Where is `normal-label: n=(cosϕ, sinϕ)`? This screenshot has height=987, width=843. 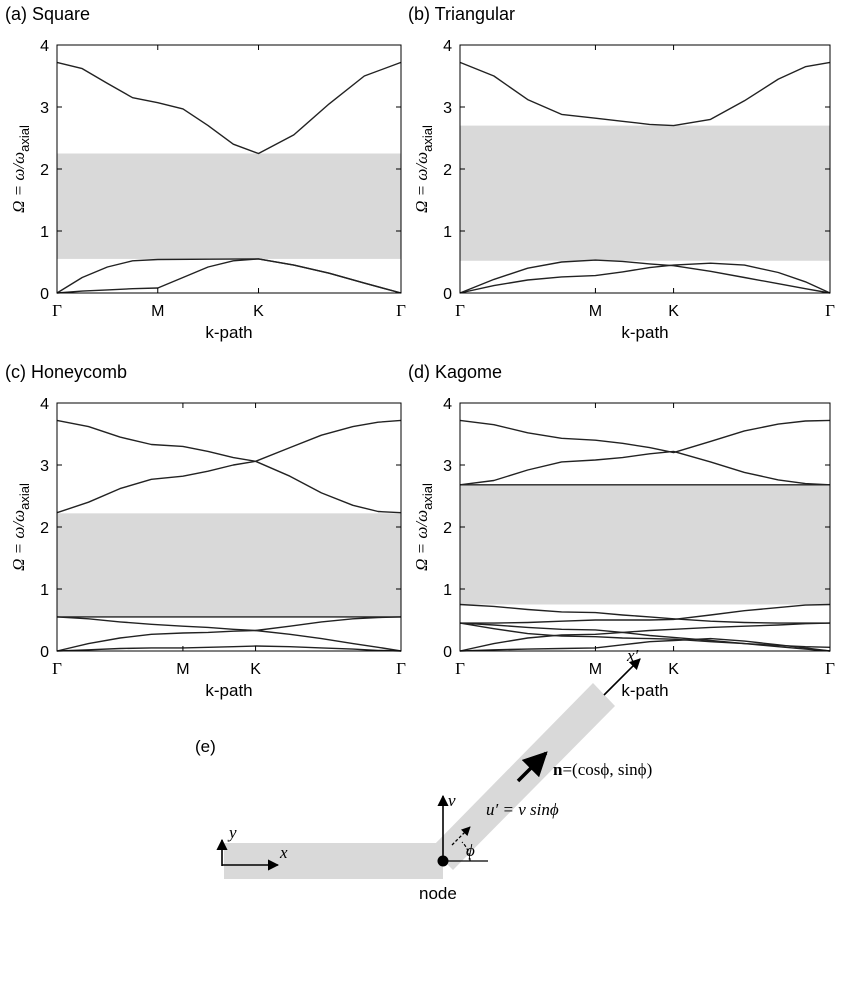 normal-label: n=(cosϕ, sinϕ) is located at coordinates (602, 769).